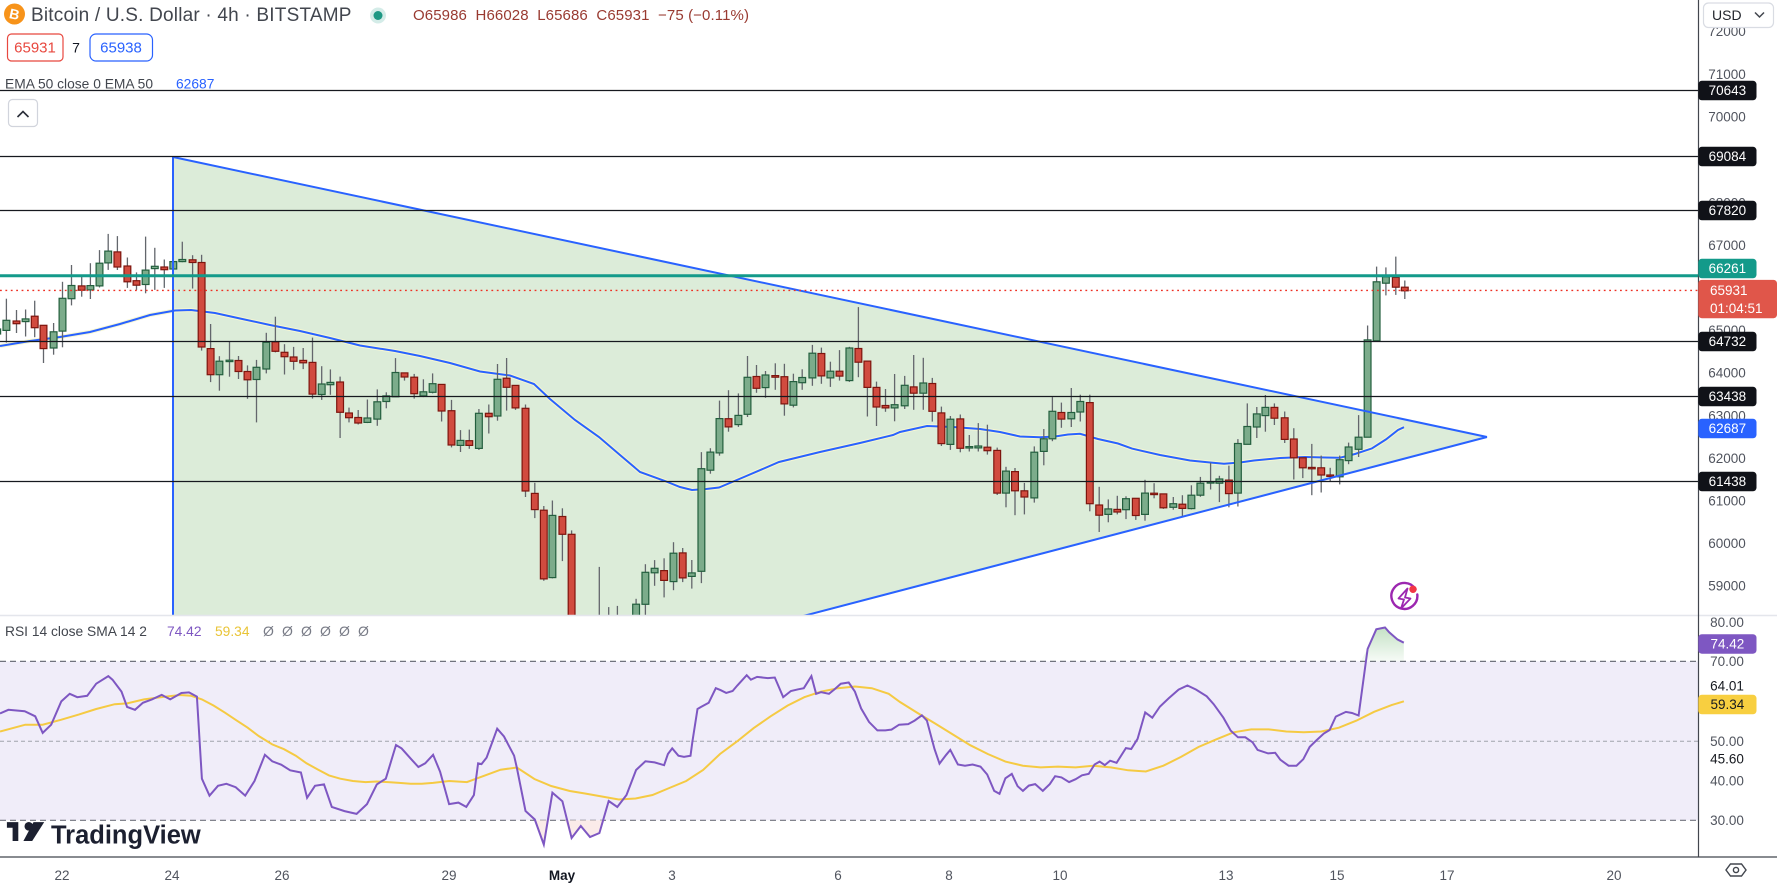 This screenshot has height=889, width=1777. What do you see at coordinates (1728, 341) in the screenshot?
I see `svg-text: 64732` at bounding box center [1728, 341].